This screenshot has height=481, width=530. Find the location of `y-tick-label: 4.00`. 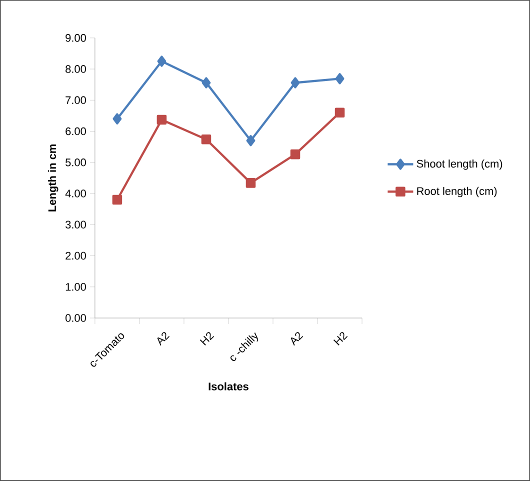

y-tick-label: 4.00 is located at coordinates (75, 194).